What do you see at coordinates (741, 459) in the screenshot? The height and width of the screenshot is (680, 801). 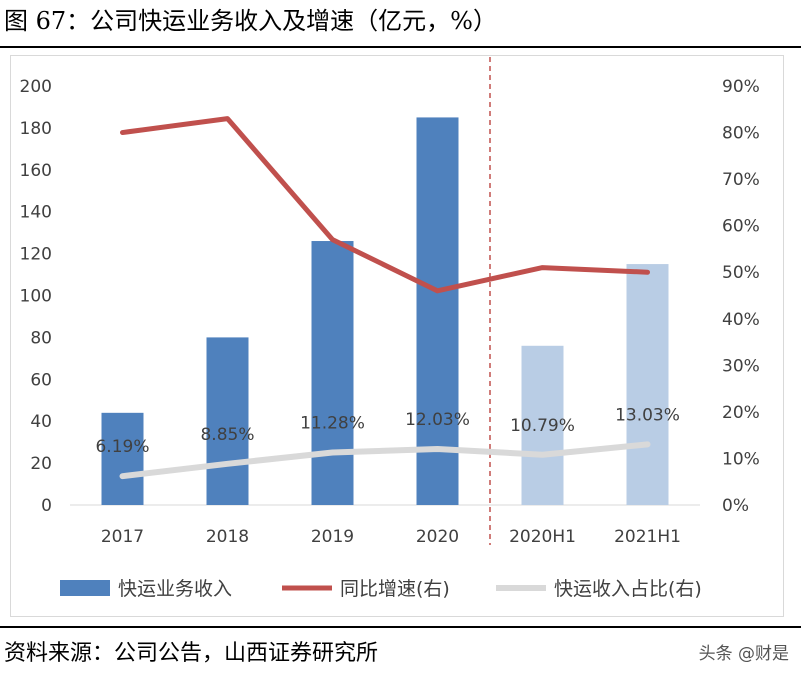 I see `y2-tick-label: 10%` at bounding box center [741, 459].